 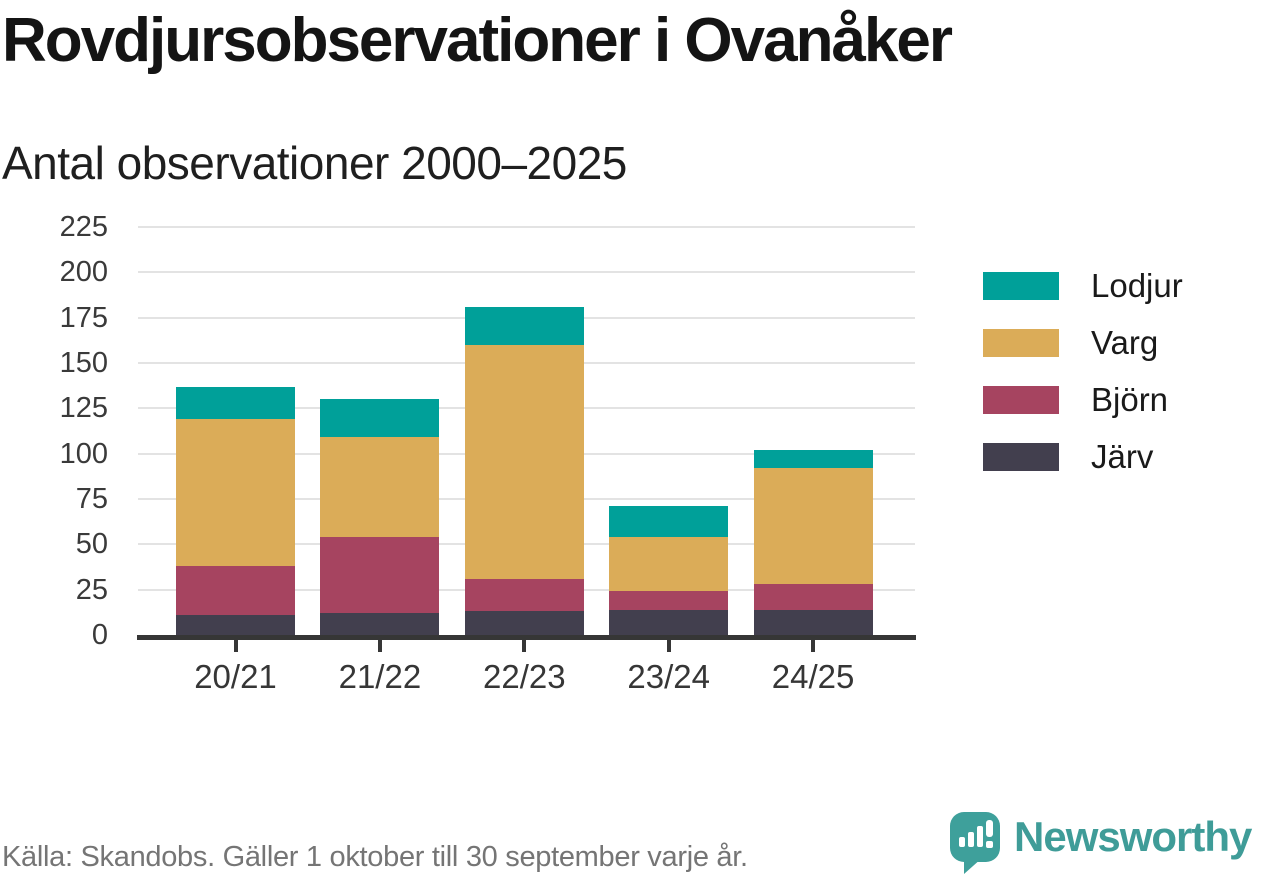 I want to click on legend-item-lodjur: Lodjur, so click(x=1083, y=285).